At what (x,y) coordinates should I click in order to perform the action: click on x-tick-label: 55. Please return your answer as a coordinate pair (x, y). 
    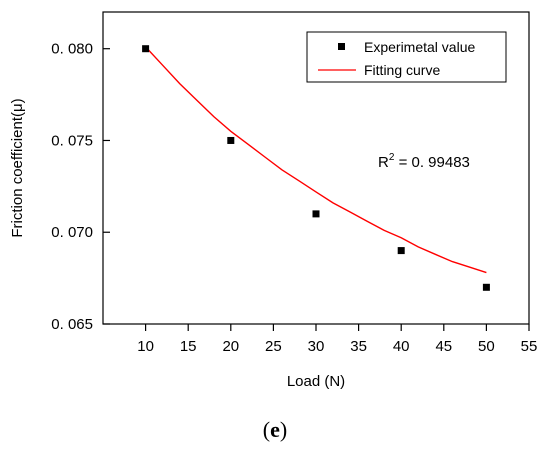
    Looking at the image, I should click on (529, 346).